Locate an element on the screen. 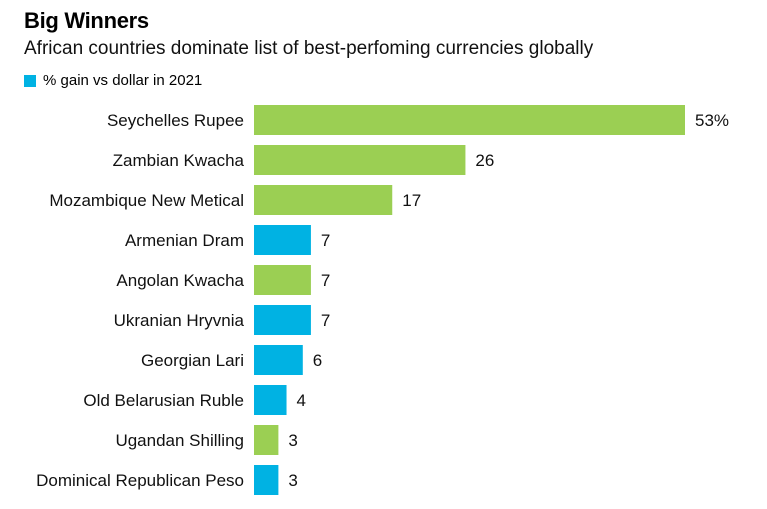 This screenshot has width=767, height=509. data-label: 4 is located at coordinates (301, 400).